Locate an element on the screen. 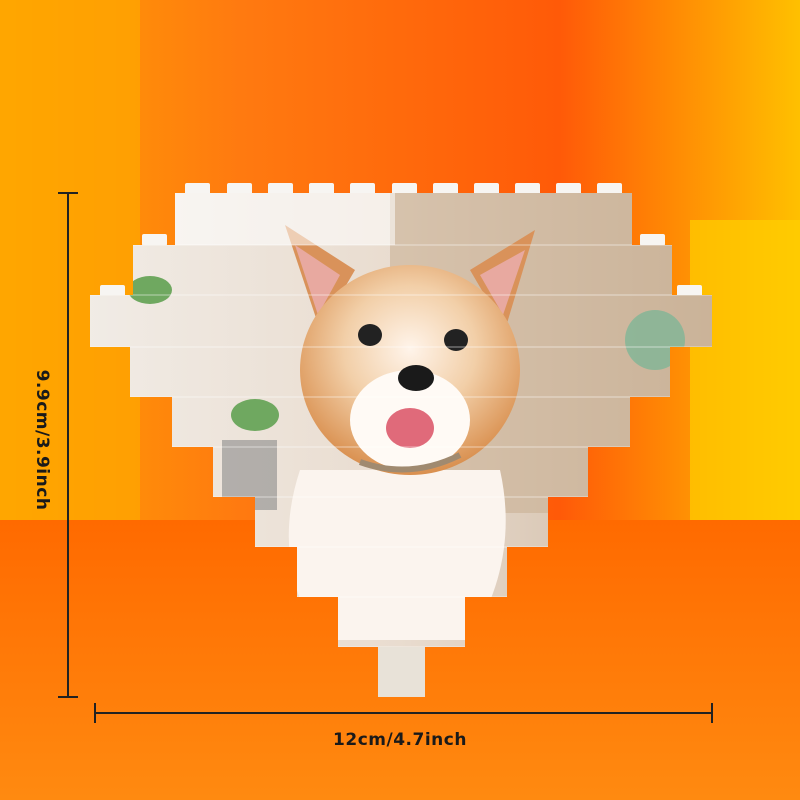 The height and width of the screenshot is (800, 800). plant-right is located at coordinates (655, 340).